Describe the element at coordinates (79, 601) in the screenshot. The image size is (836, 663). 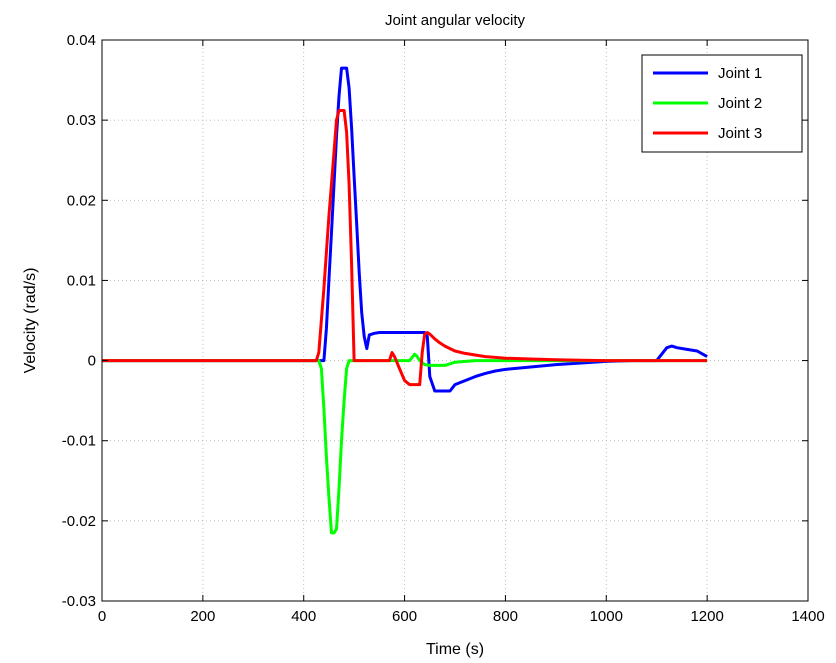
I see `y-tick-label: -0.03` at that location.